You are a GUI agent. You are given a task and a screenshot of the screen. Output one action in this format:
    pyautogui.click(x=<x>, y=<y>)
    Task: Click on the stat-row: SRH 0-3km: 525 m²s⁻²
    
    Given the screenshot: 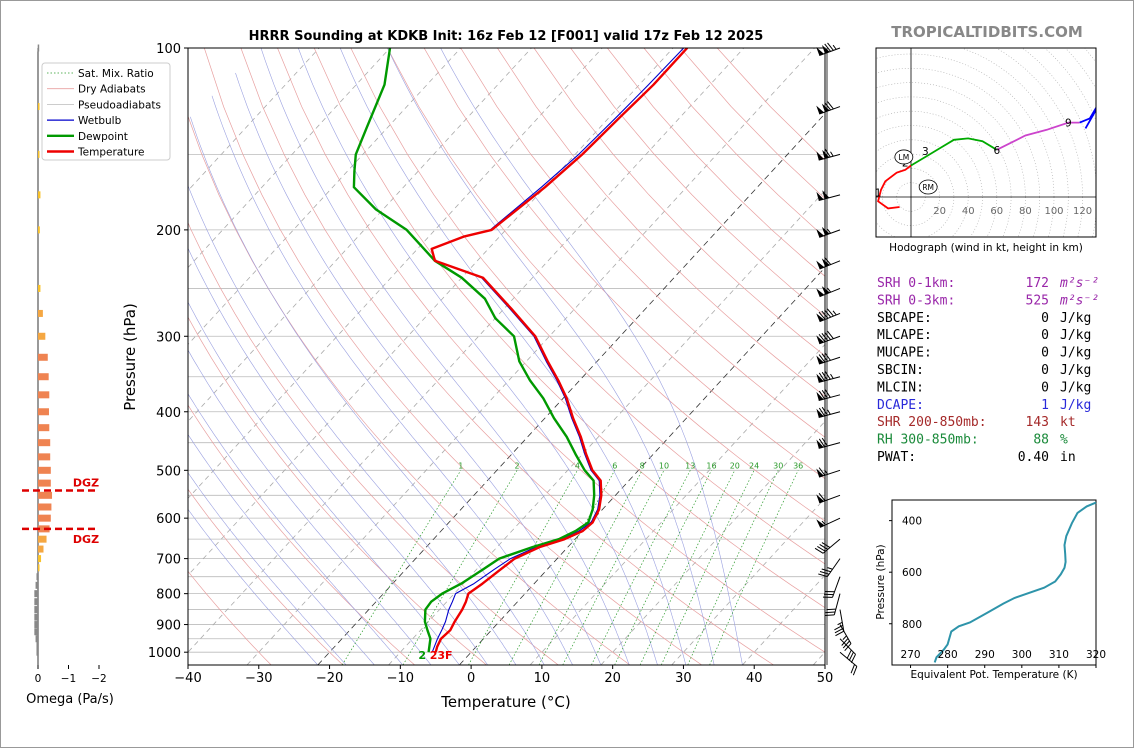 What is the action you would take?
    pyautogui.click(x=988, y=300)
    